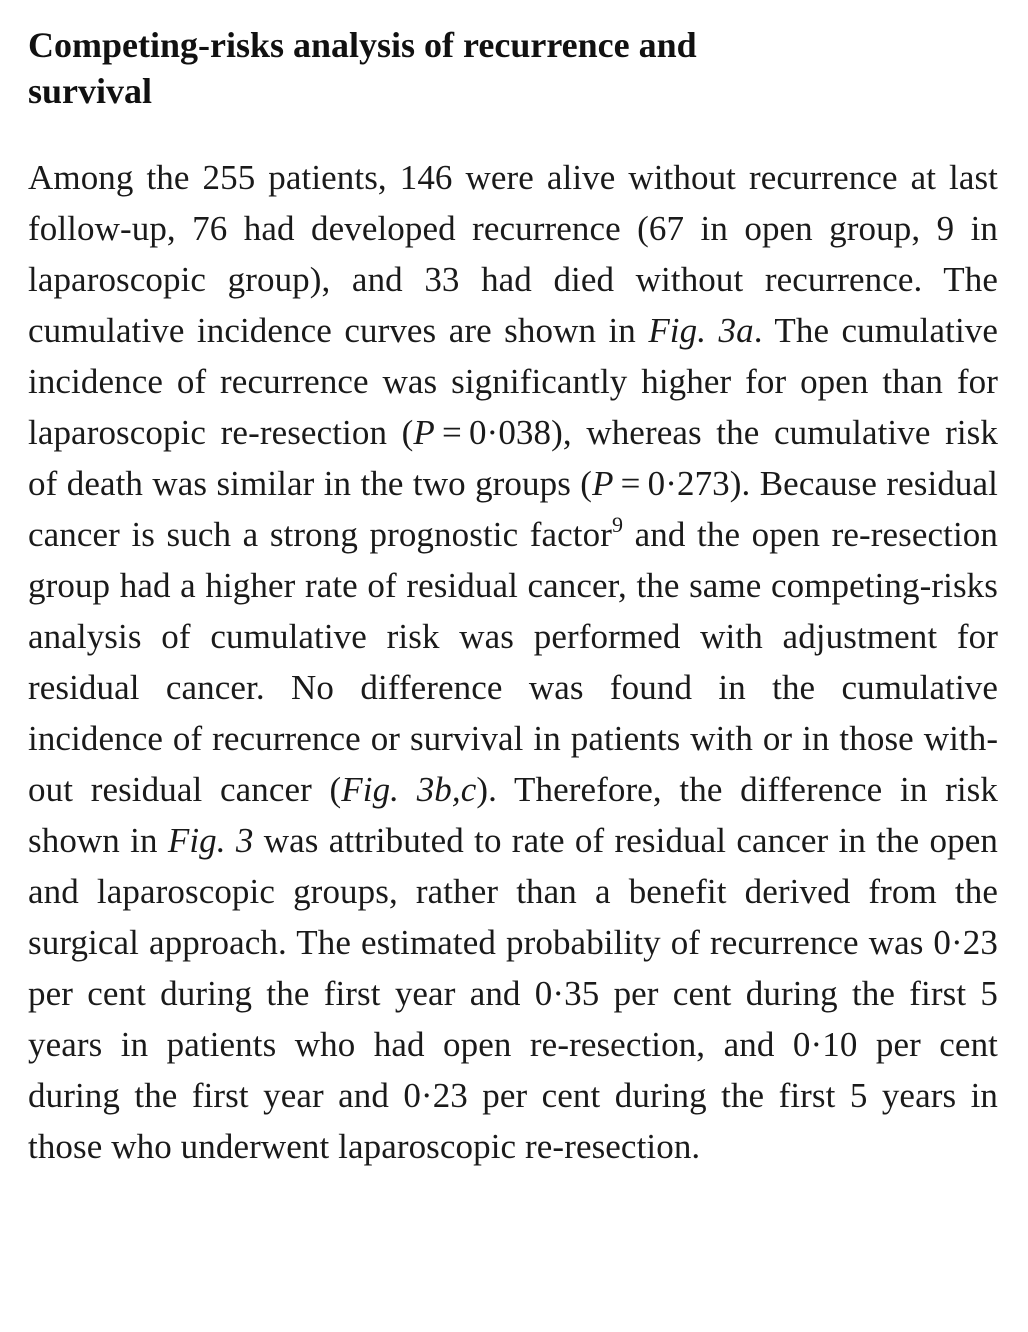 This screenshot has height=1332, width=1028. What do you see at coordinates (409, 789) in the screenshot?
I see `figure-reference: Fig. 3b,c` at bounding box center [409, 789].